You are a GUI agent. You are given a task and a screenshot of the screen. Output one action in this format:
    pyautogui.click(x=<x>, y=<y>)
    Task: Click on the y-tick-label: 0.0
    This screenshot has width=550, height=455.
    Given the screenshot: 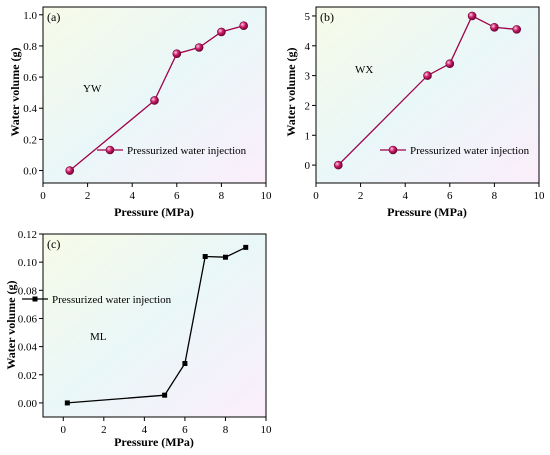 What is the action you would take?
    pyautogui.click(x=30, y=172)
    